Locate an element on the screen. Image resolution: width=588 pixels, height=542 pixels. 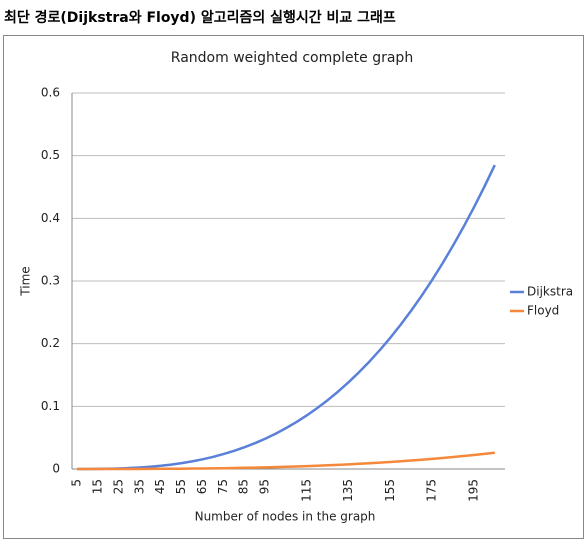
x-tick-label: 85 is located at coordinates (244, 486).